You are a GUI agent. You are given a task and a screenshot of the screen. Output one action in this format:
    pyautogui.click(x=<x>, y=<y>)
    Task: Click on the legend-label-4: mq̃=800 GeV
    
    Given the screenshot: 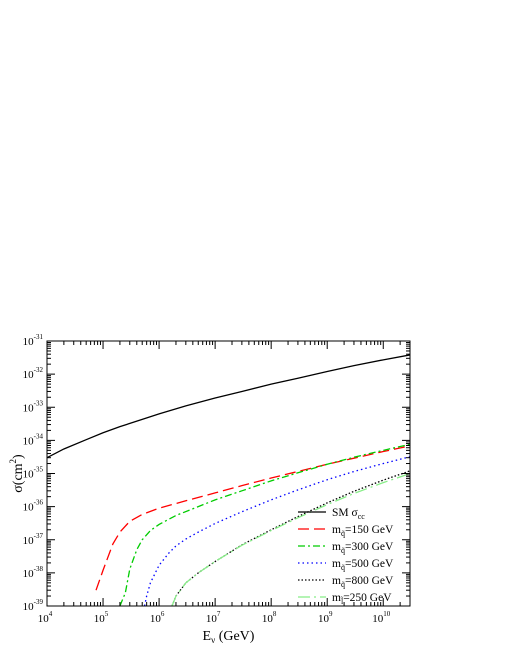 What is the action you would take?
    pyautogui.click(x=363, y=582)
    